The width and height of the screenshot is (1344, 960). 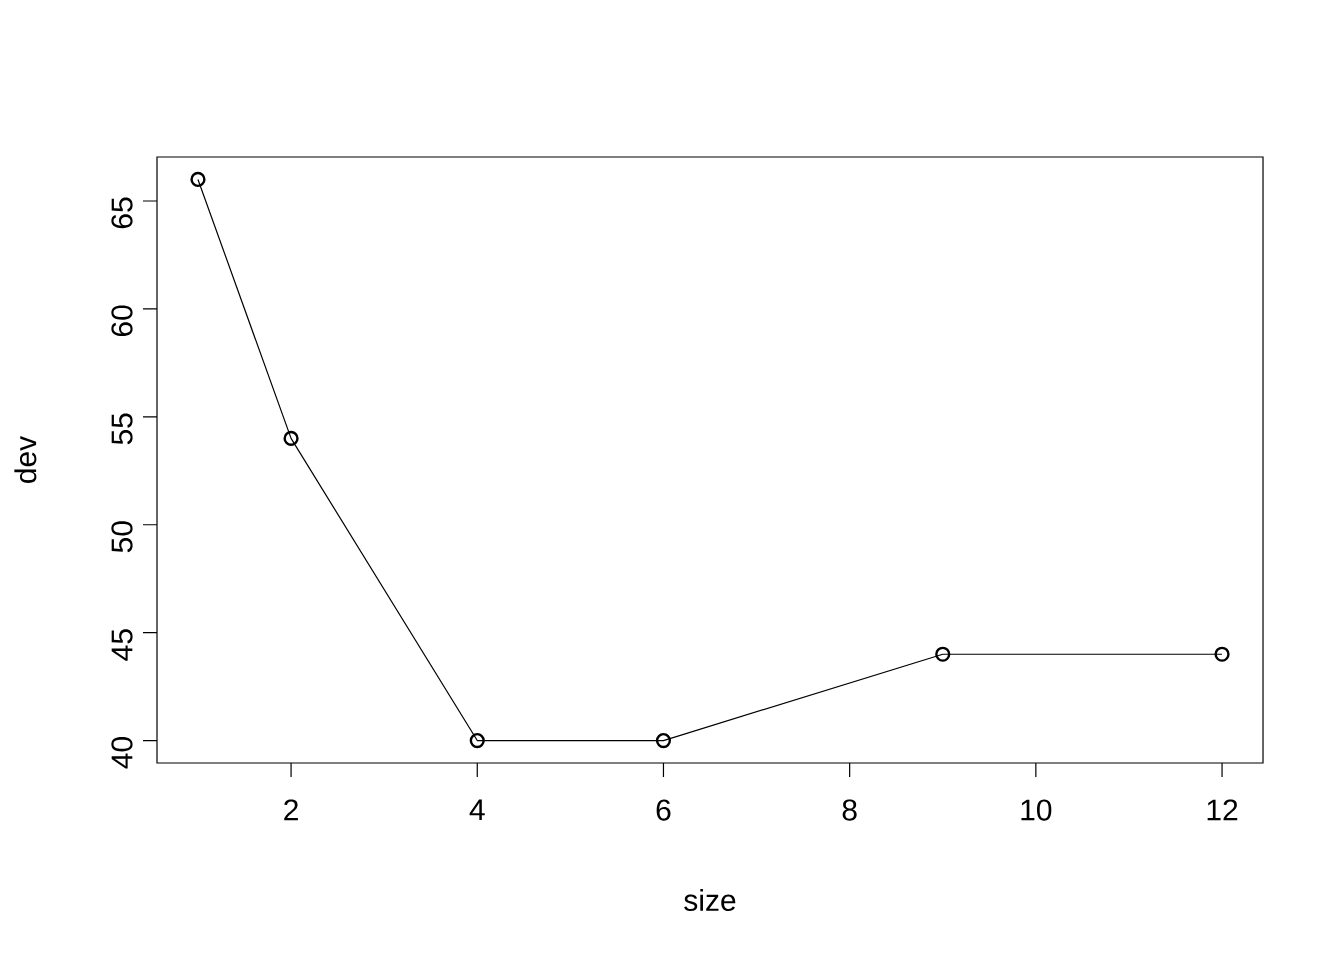 I want to click on y-tick-label: 45, so click(x=122, y=645).